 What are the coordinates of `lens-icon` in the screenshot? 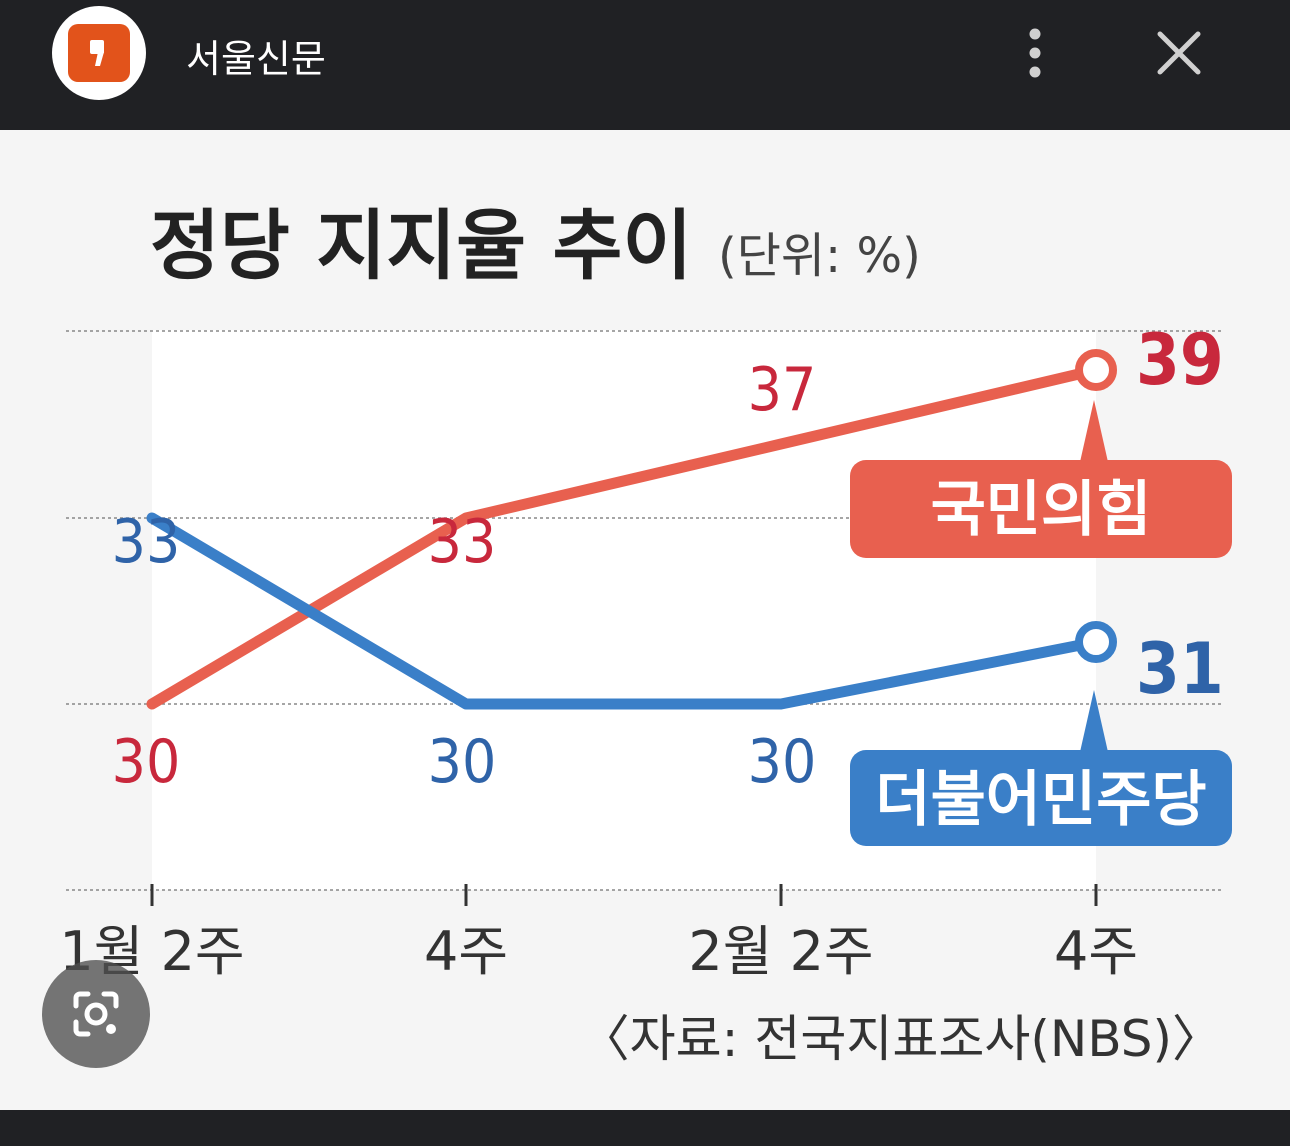 It's located at (96, 1014).